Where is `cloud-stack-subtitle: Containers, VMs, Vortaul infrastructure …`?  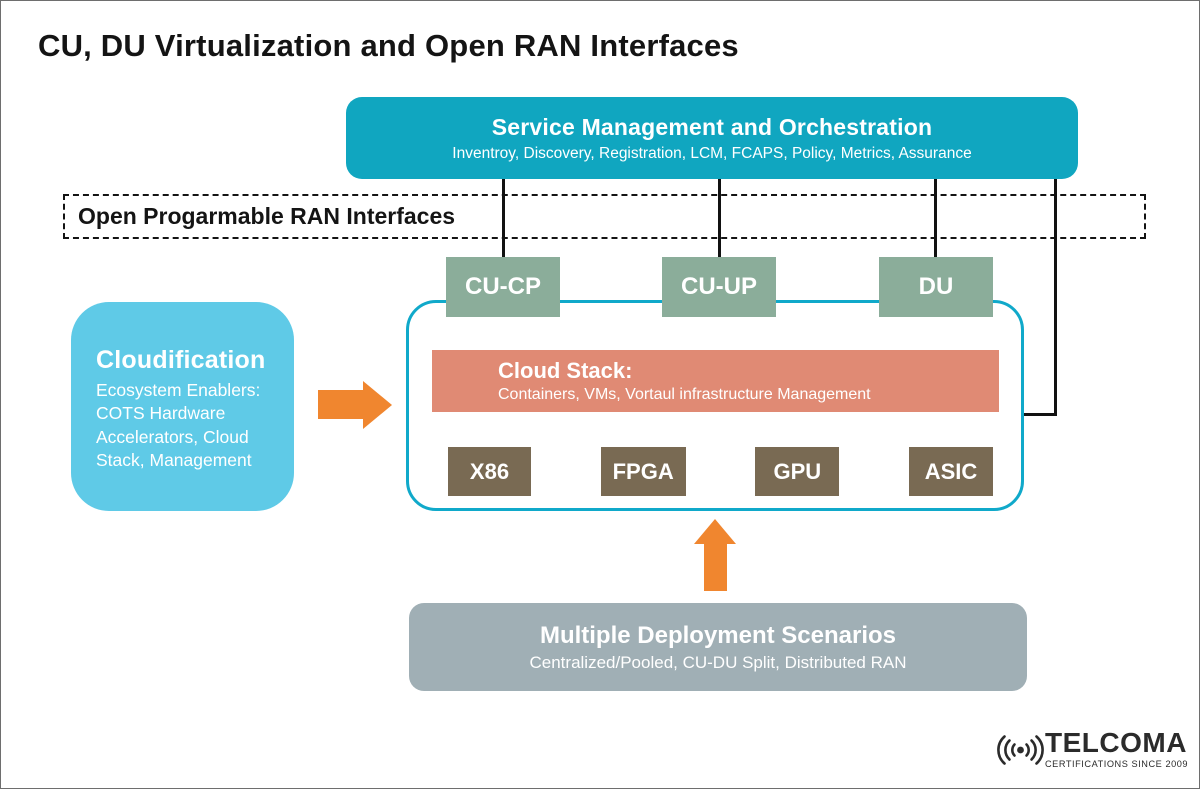 cloud-stack-subtitle: Containers, VMs, Vortaul infrastructure … is located at coordinates (684, 394).